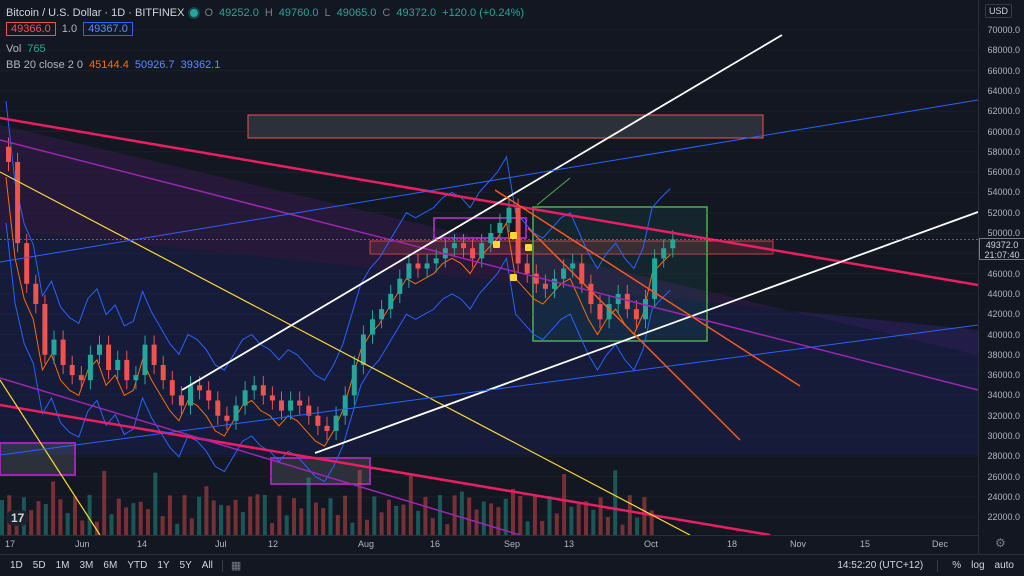 This screenshot has width=1024, height=576. Describe the element at coordinates (45, 65) in the screenshot. I see `bollinger-name: BB 20 close 2 0` at that location.